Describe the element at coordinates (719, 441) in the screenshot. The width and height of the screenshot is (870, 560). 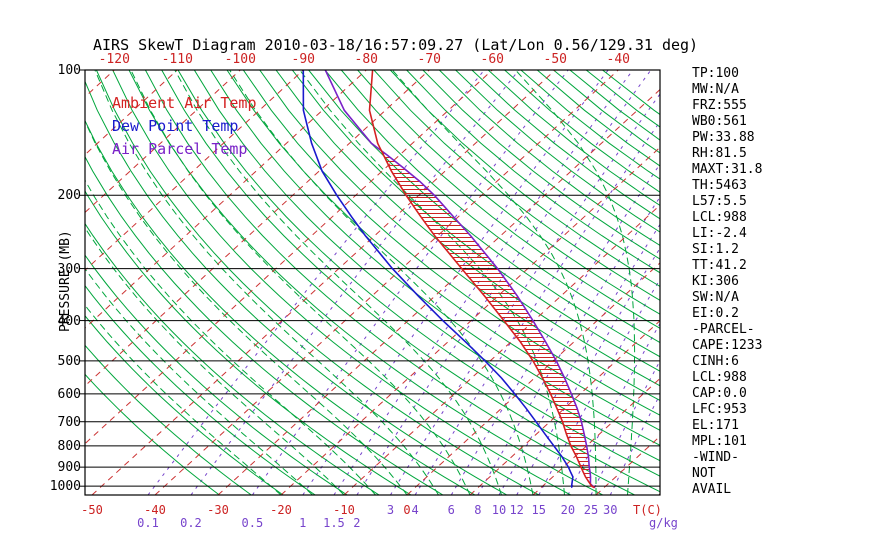
I see `stat-line-23: MPL:101` at that location.